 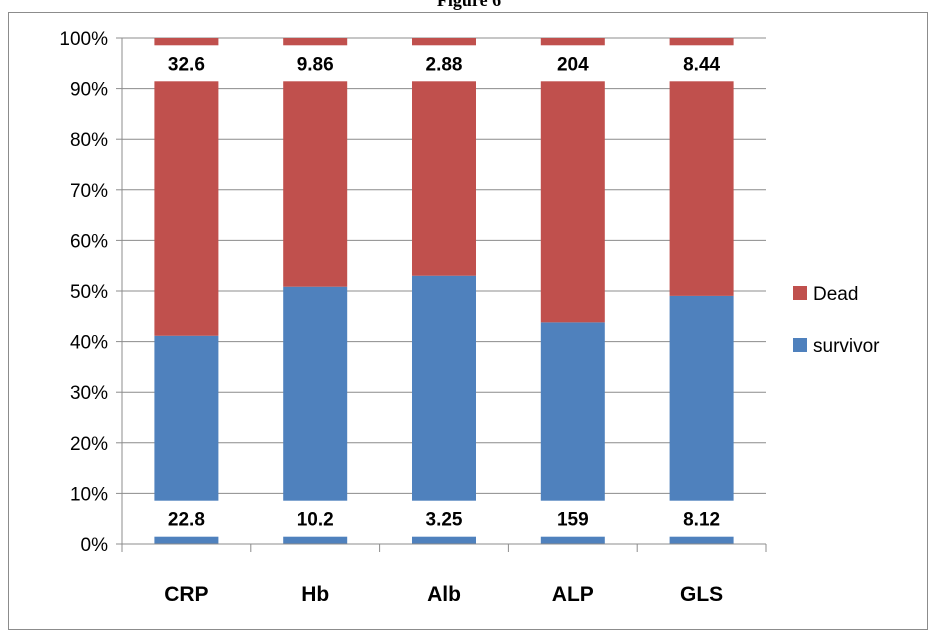 What do you see at coordinates (186, 187) in the screenshot?
I see `bar-dead-crp` at bounding box center [186, 187].